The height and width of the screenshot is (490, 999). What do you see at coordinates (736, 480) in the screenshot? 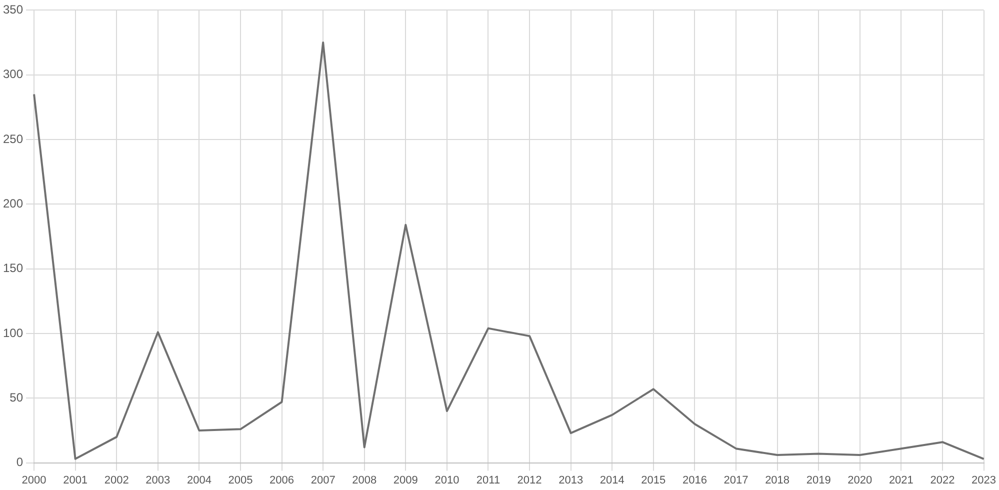
I see `x-tick-label: 2017` at bounding box center [736, 480].